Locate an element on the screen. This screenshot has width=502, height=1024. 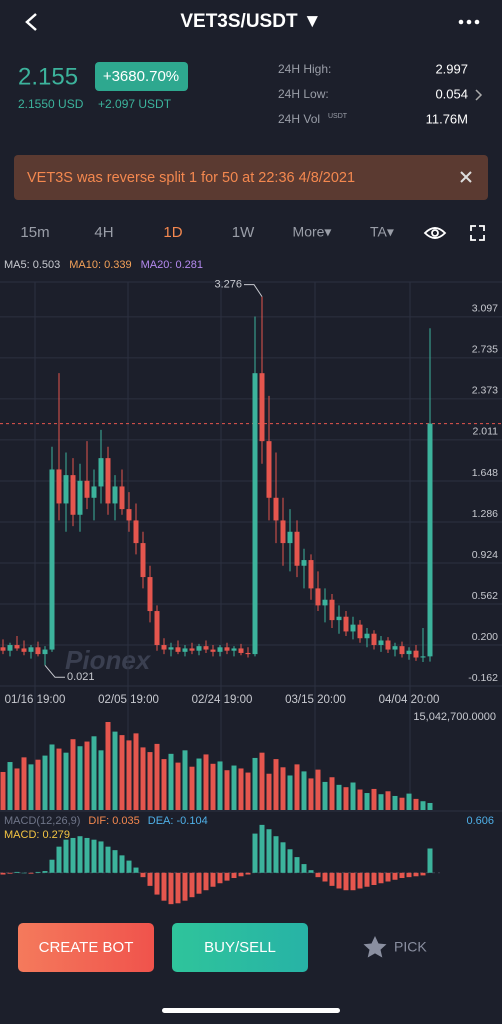
interval-tab: 4H is located at coordinates (103, 232).